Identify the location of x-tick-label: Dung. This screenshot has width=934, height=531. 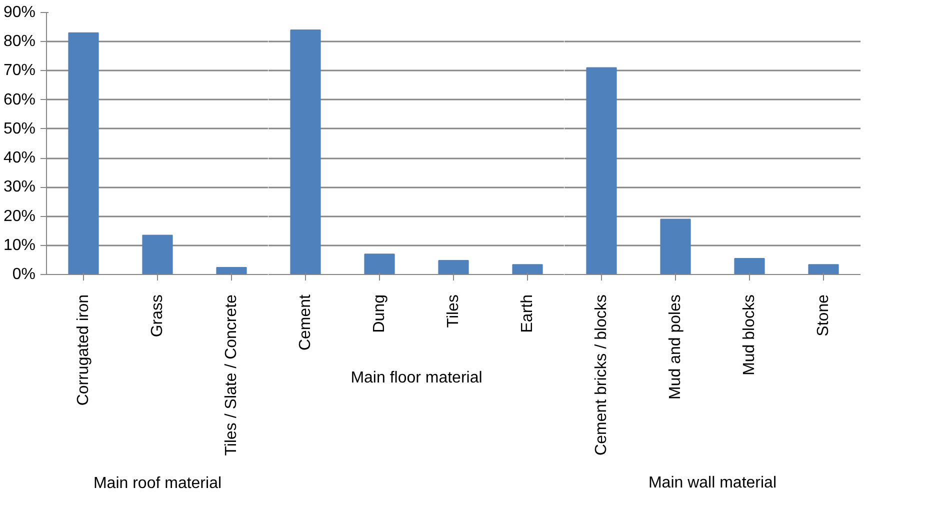
(379, 313).